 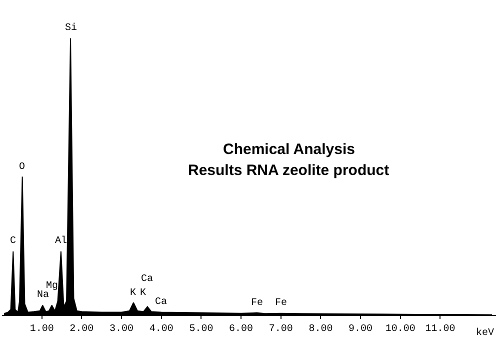 What do you see at coordinates (241, 329) in the screenshot?
I see `x-tick-label: 6.00` at bounding box center [241, 329].